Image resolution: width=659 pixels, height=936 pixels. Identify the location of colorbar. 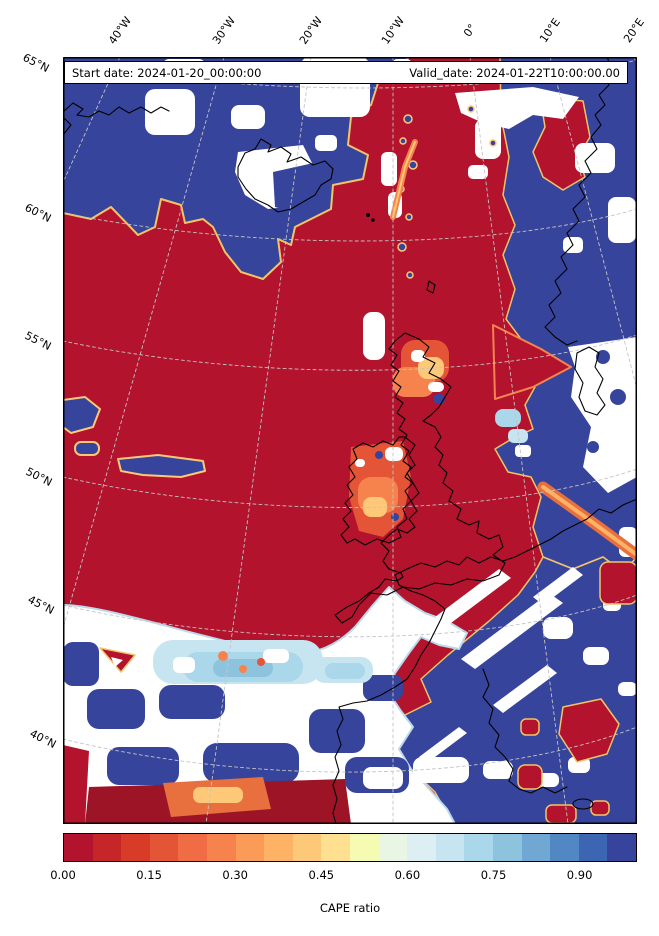
(350, 847).